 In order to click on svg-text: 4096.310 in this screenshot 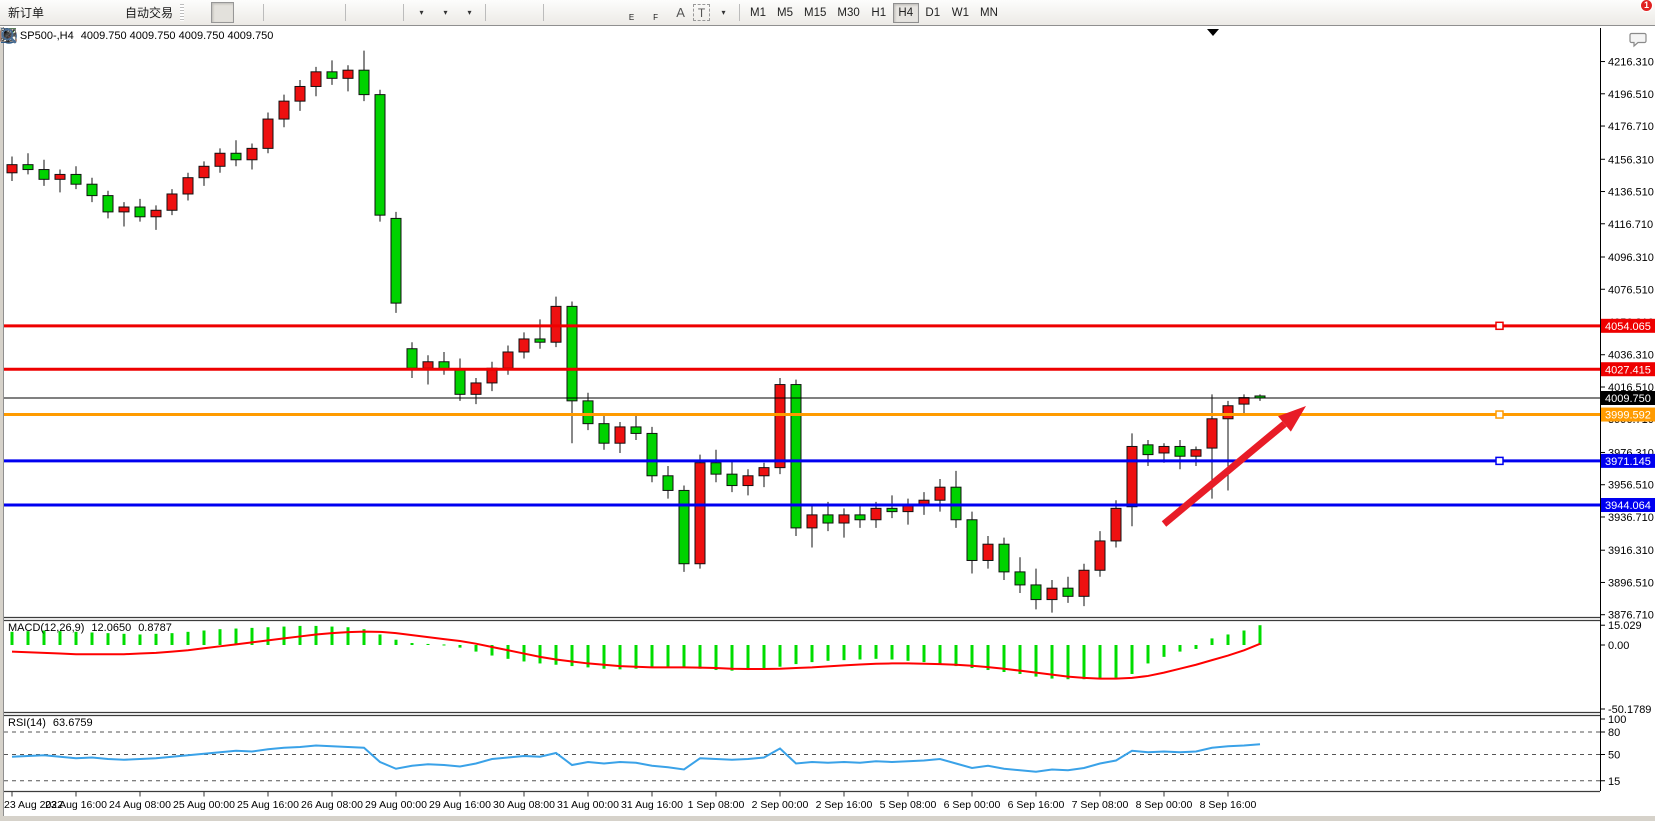, I will do `click(1631, 258)`.